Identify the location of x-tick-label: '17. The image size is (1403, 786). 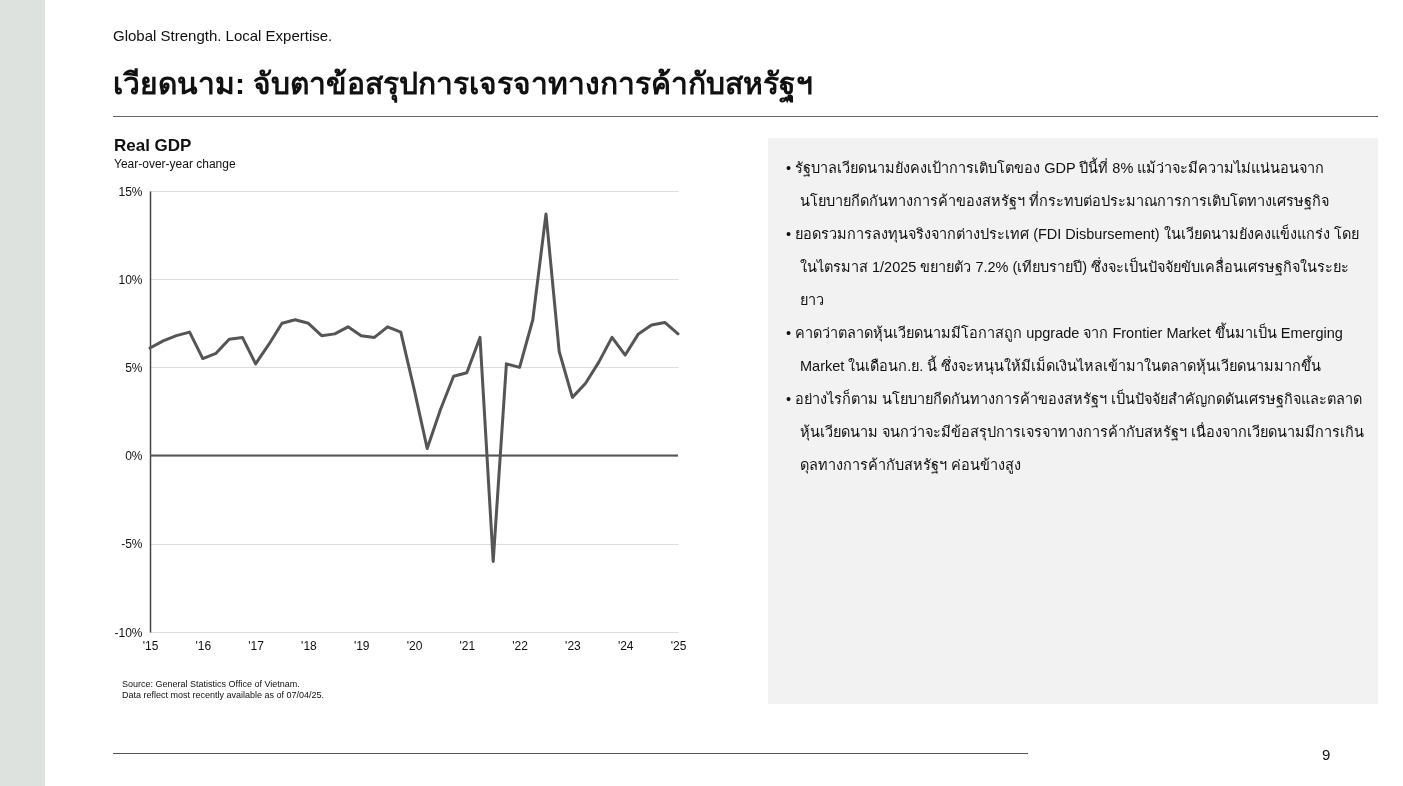
(256, 645).